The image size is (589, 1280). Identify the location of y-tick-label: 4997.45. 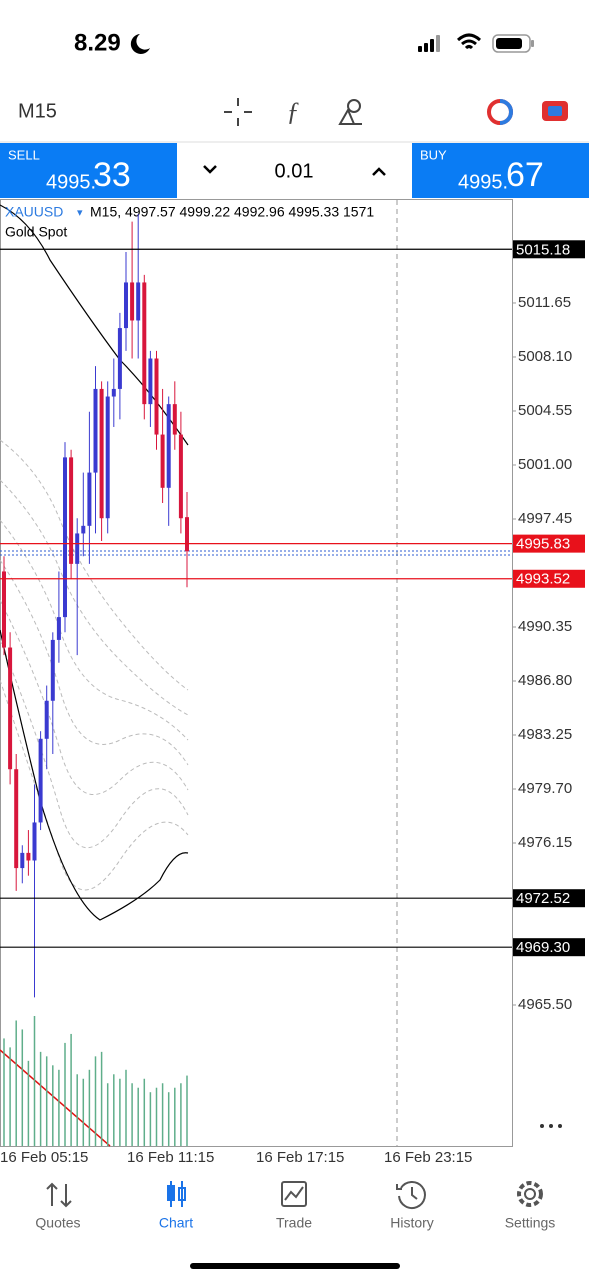
(545, 518).